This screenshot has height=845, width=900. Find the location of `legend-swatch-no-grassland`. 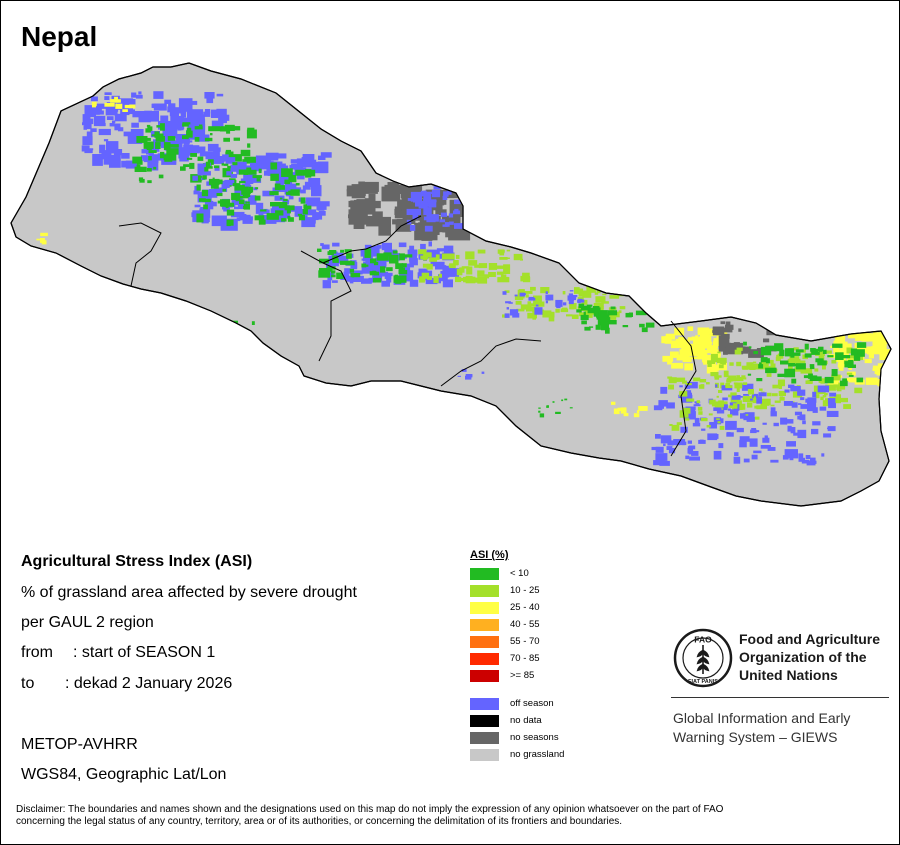

legend-swatch-no-grassland is located at coordinates (484, 755).